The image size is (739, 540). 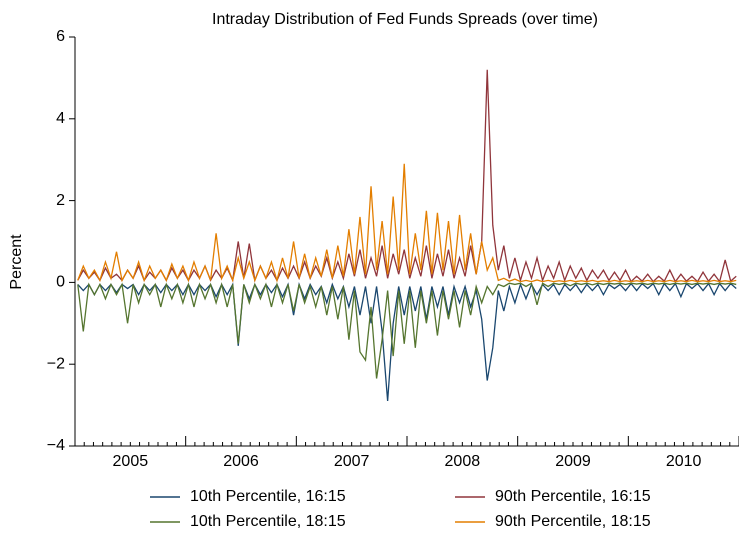 What do you see at coordinates (684, 461) in the screenshot?
I see `x-tick-label: 2010` at bounding box center [684, 461].